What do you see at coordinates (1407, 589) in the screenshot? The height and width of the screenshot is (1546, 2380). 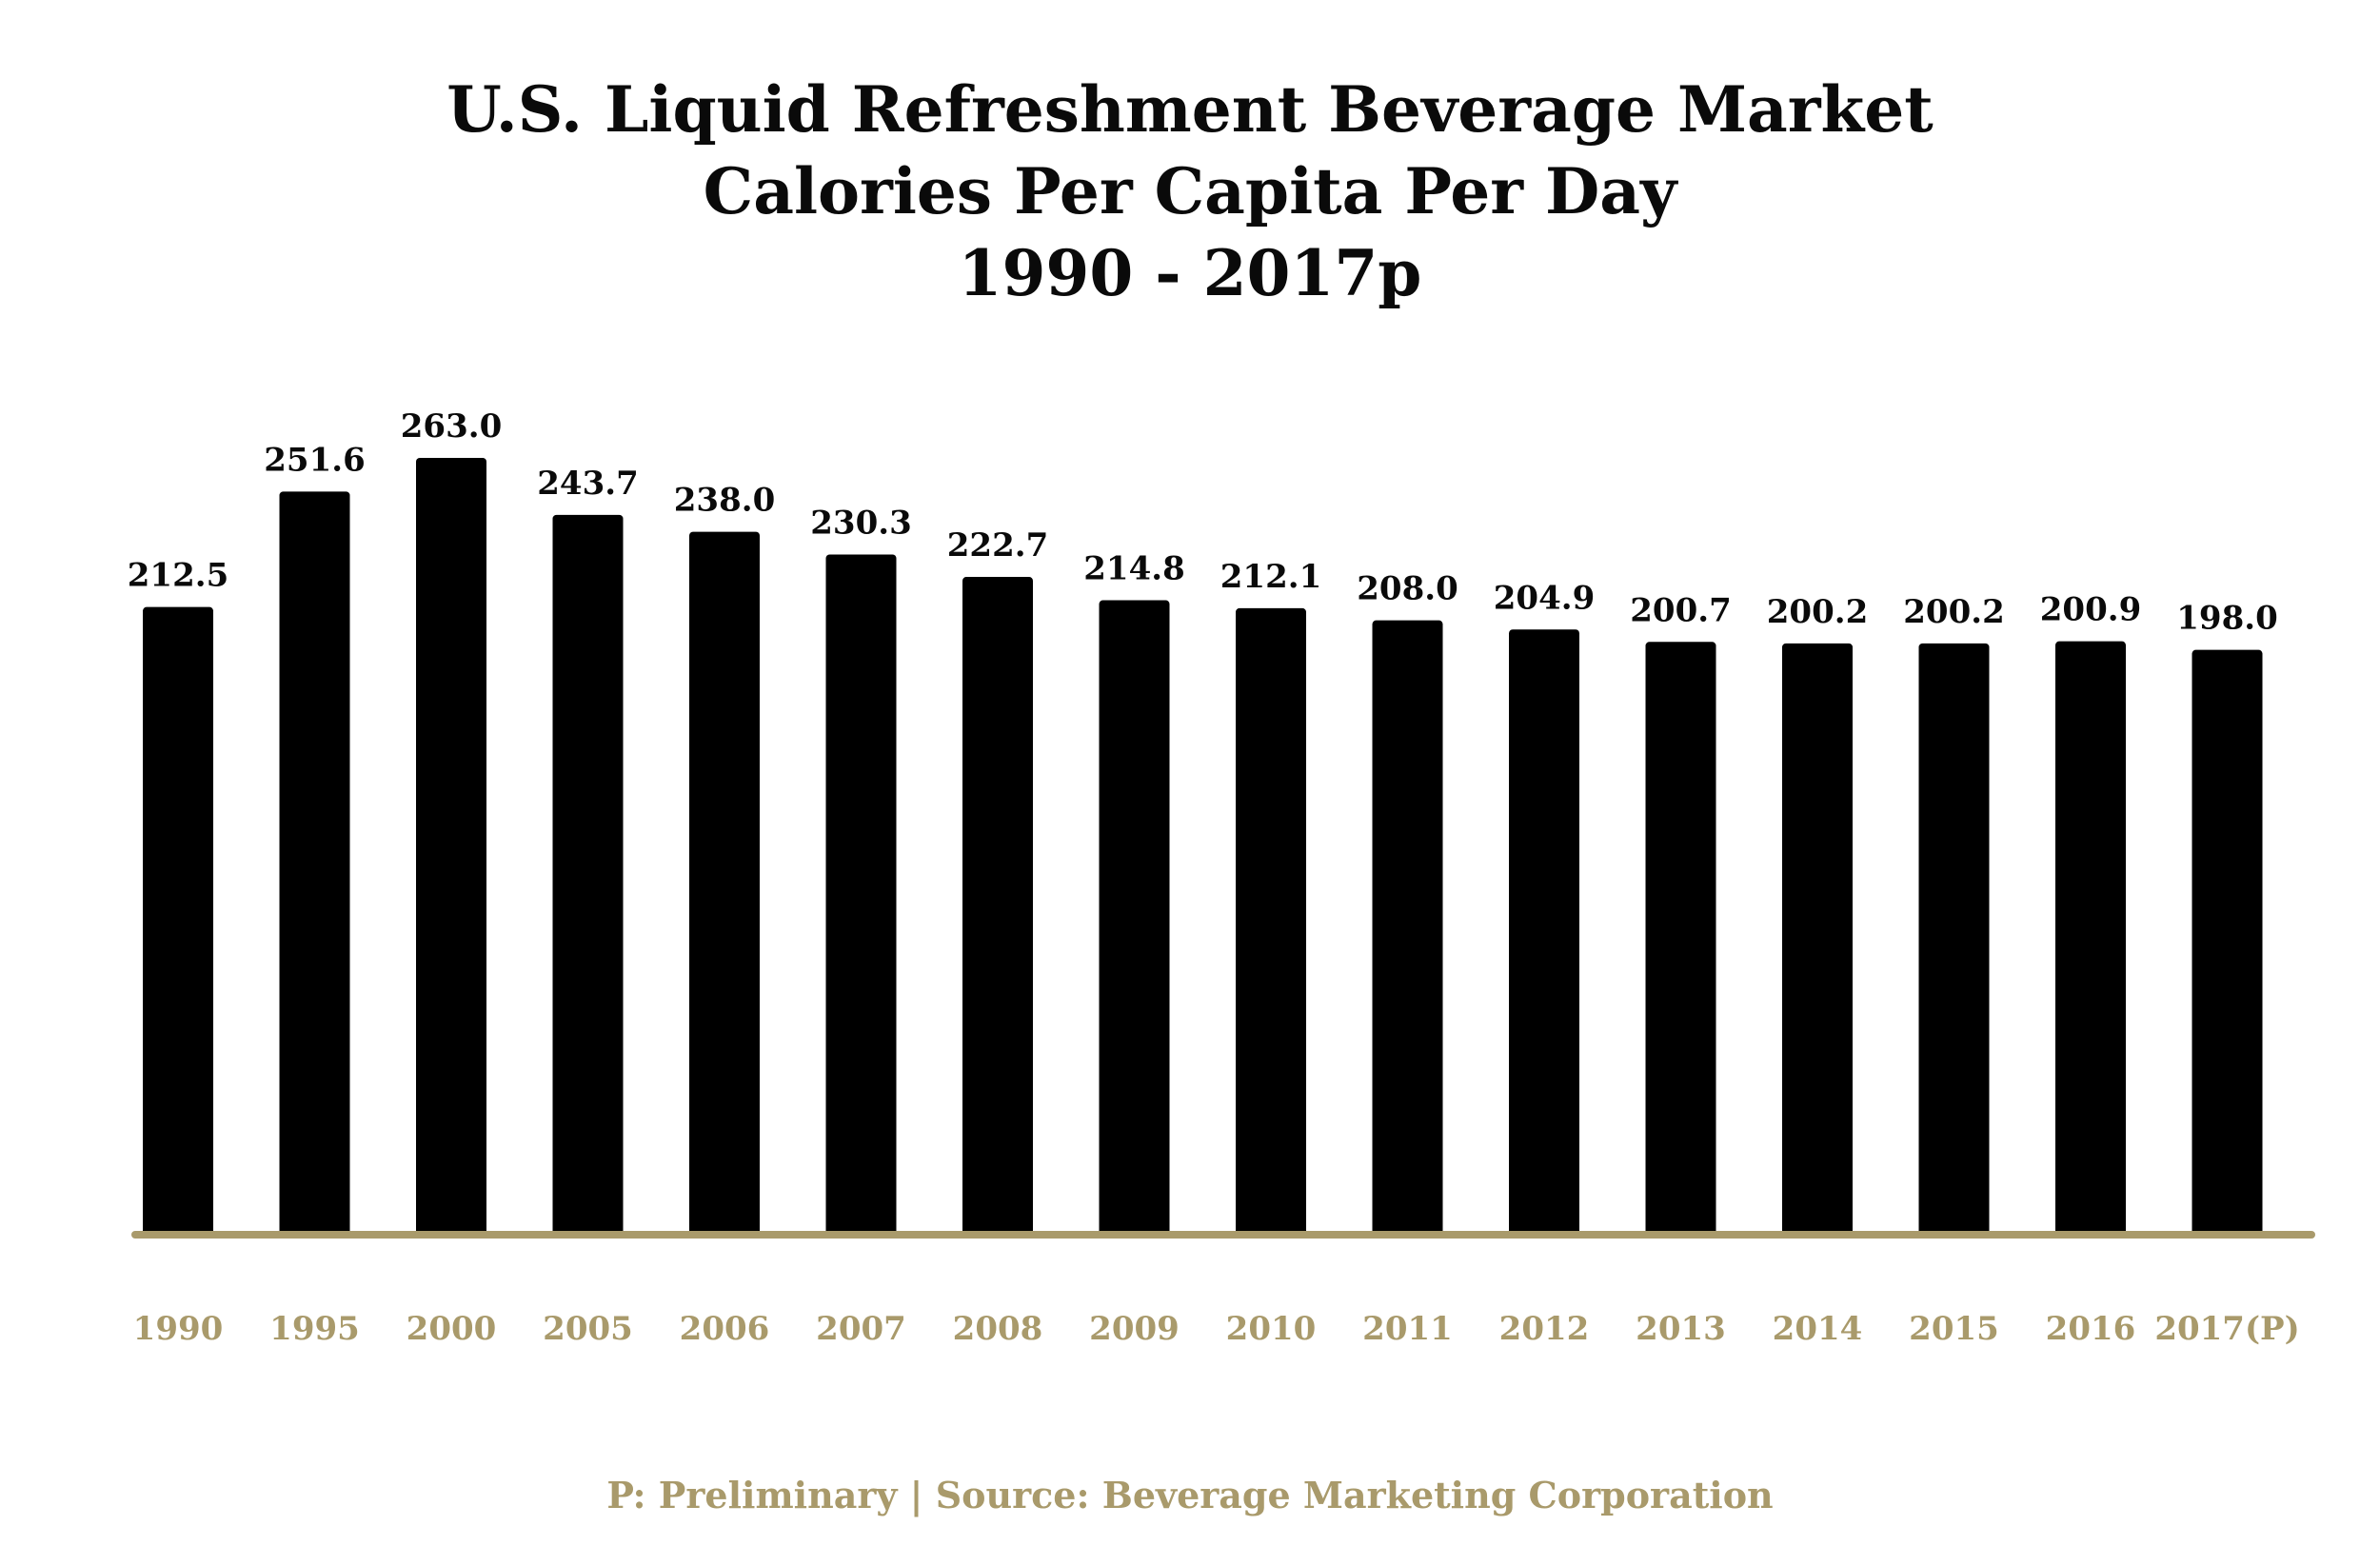 I see `value-label-2011: 208.0` at bounding box center [1407, 589].